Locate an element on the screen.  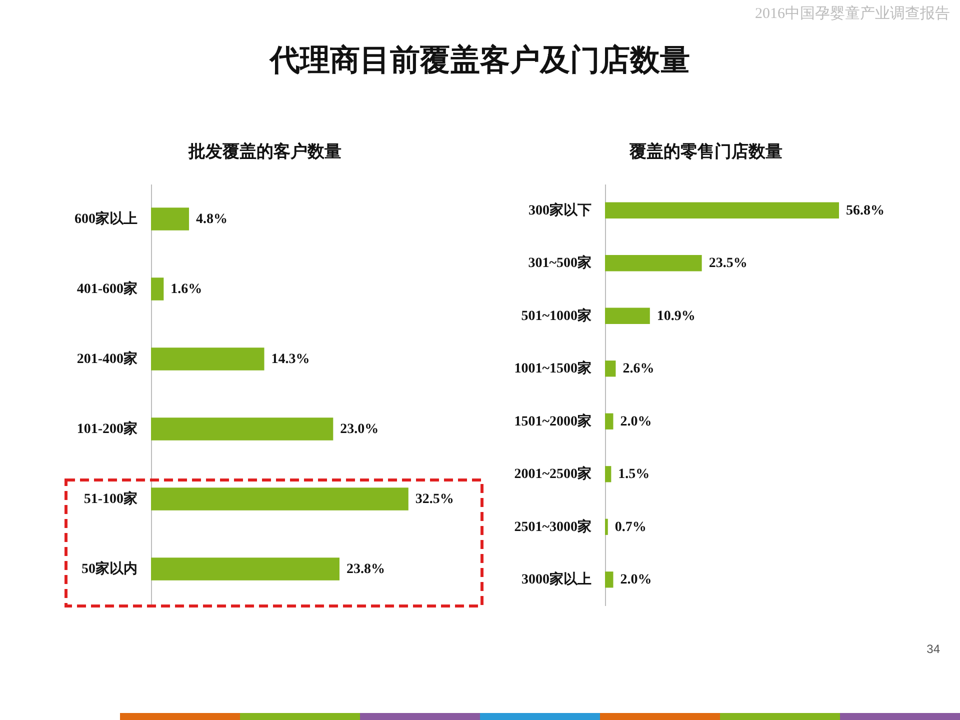
data-label: 4.8% is located at coordinates (212, 219).